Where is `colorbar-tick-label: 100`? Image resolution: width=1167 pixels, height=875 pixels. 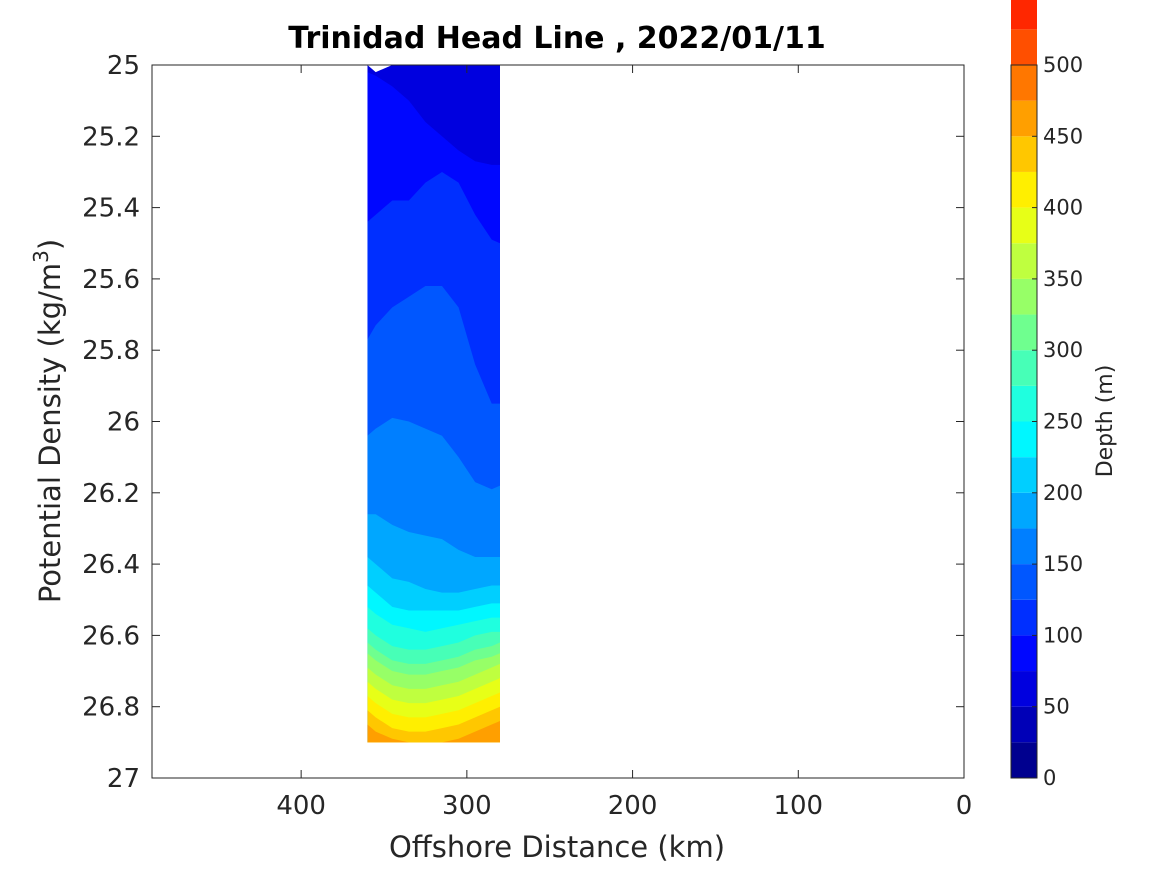 colorbar-tick-label: 100 is located at coordinates (1063, 635).